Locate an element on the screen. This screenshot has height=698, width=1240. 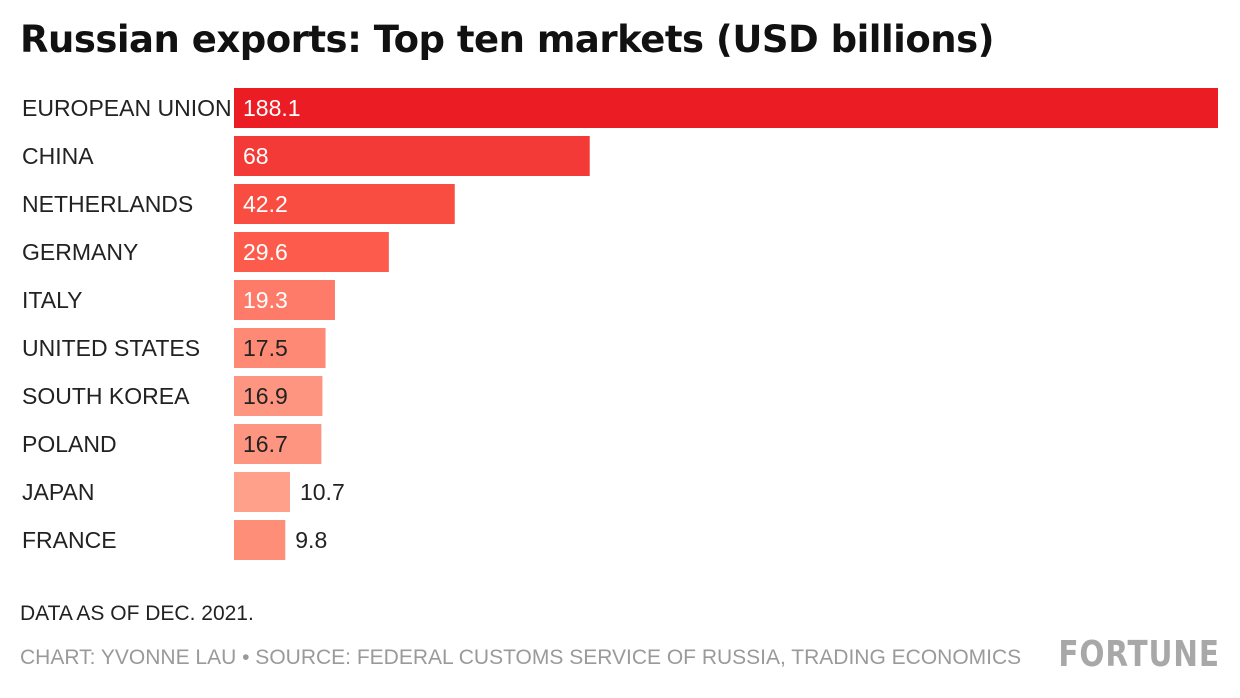
category-label: GERMANY is located at coordinates (80, 252).